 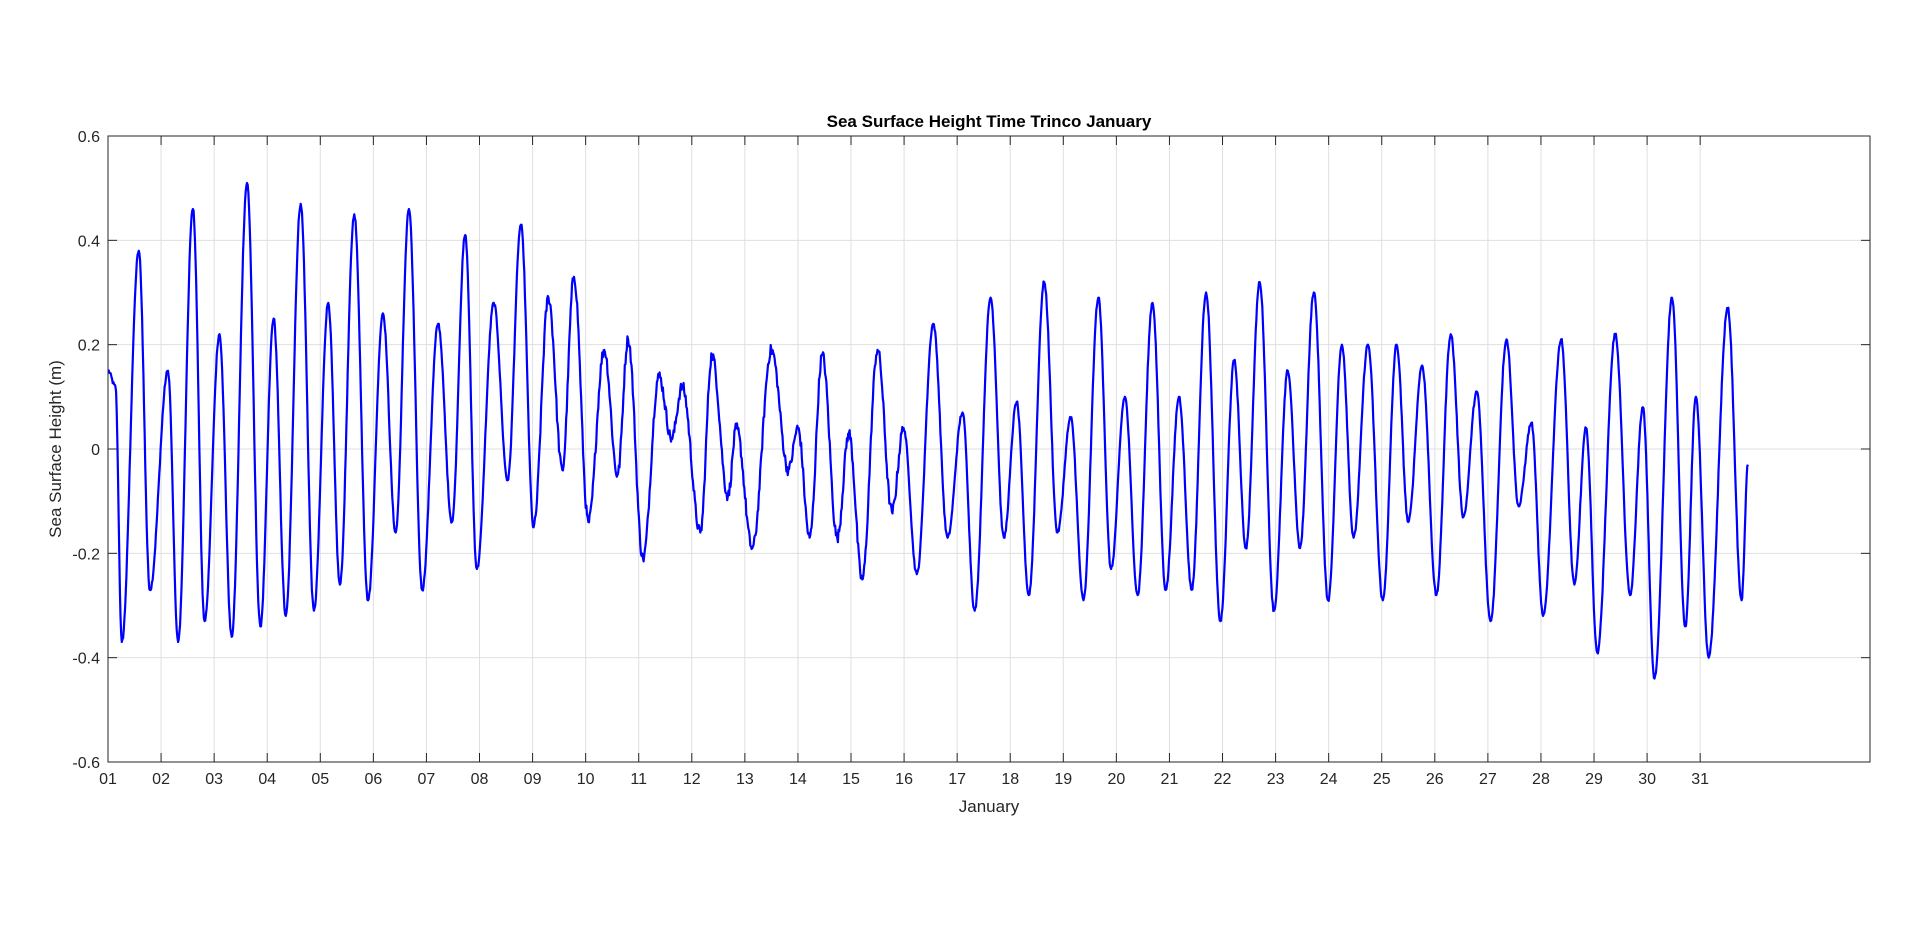 What do you see at coordinates (161, 779) in the screenshot?
I see `x-tick-label: 02` at bounding box center [161, 779].